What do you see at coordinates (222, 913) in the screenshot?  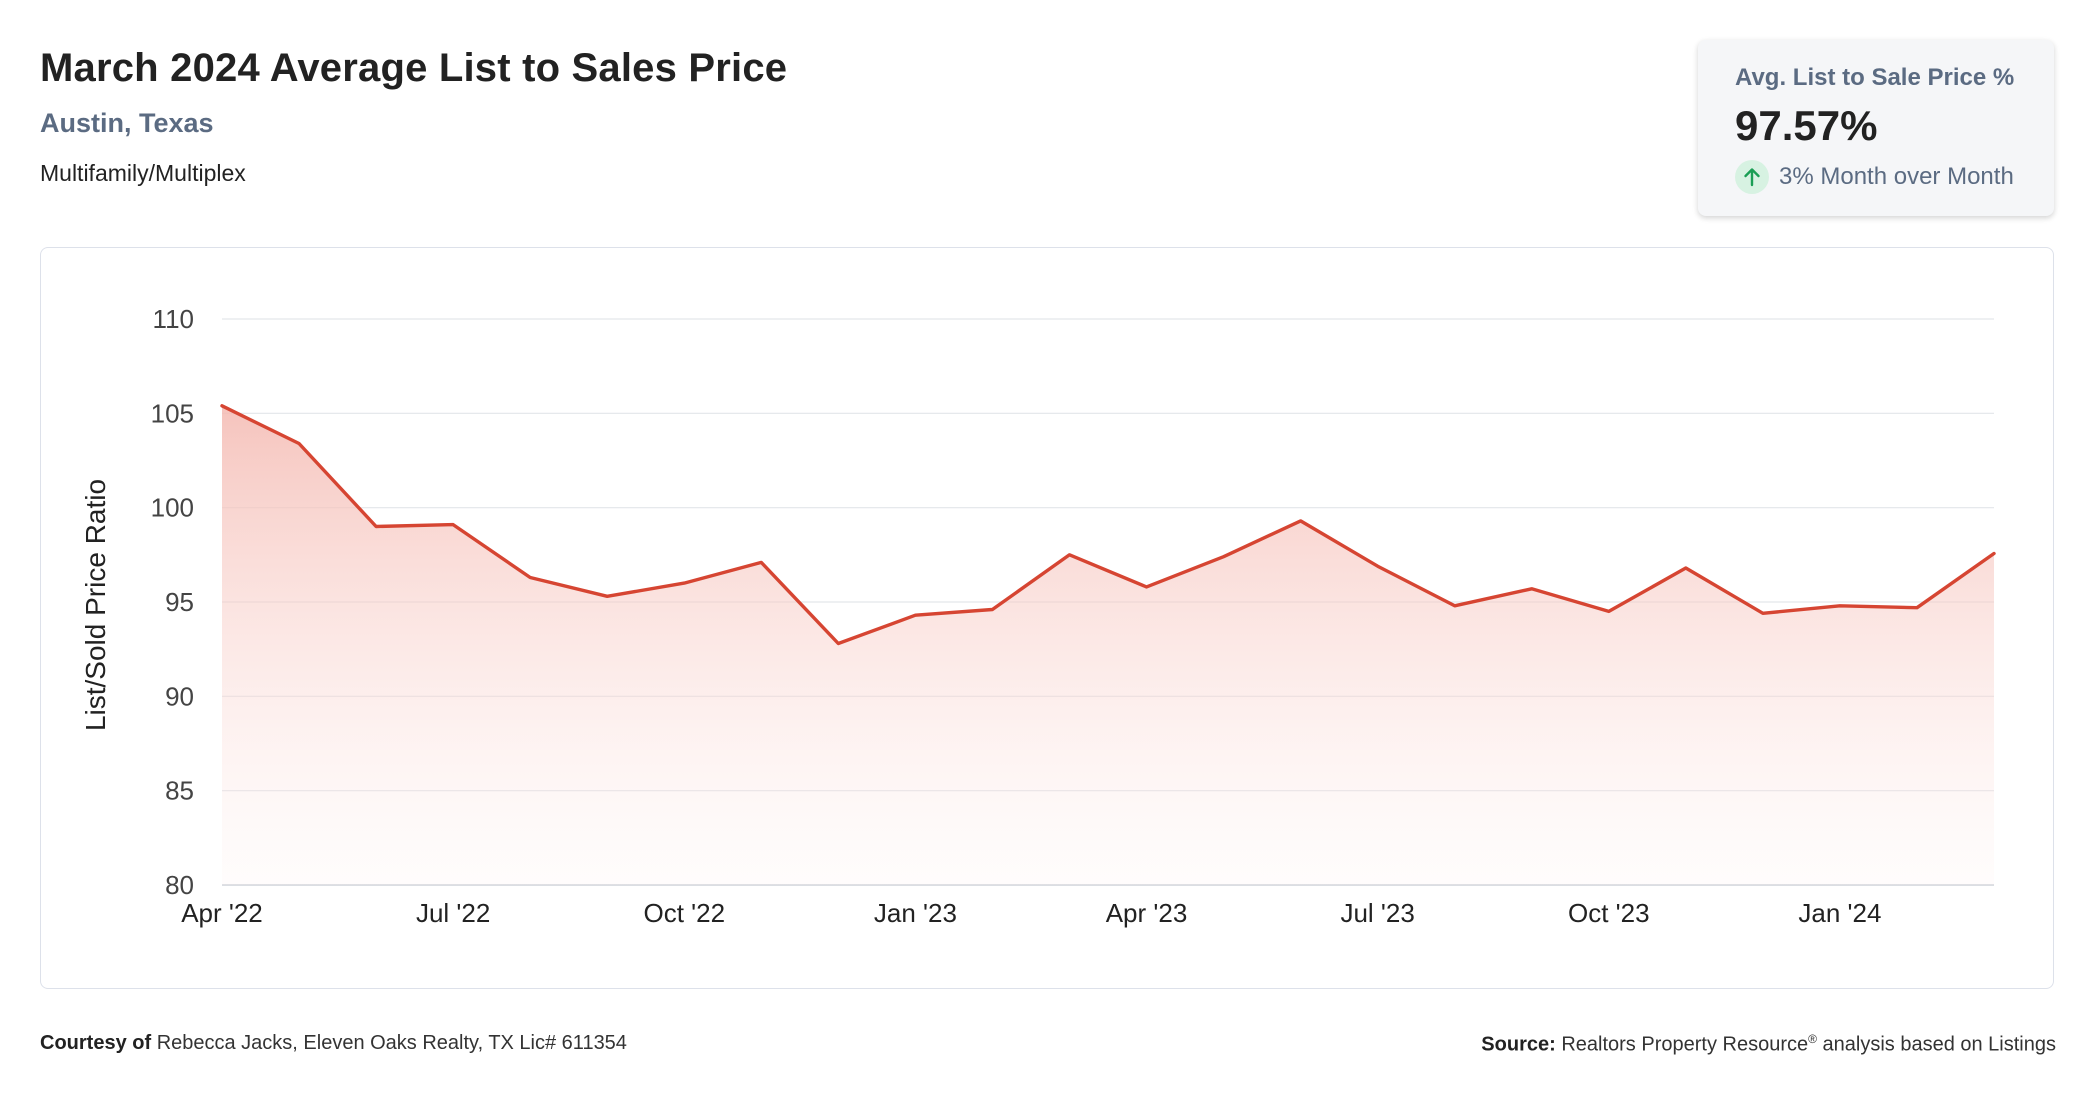 I see `x-tick-label: Apr '22` at bounding box center [222, 913].